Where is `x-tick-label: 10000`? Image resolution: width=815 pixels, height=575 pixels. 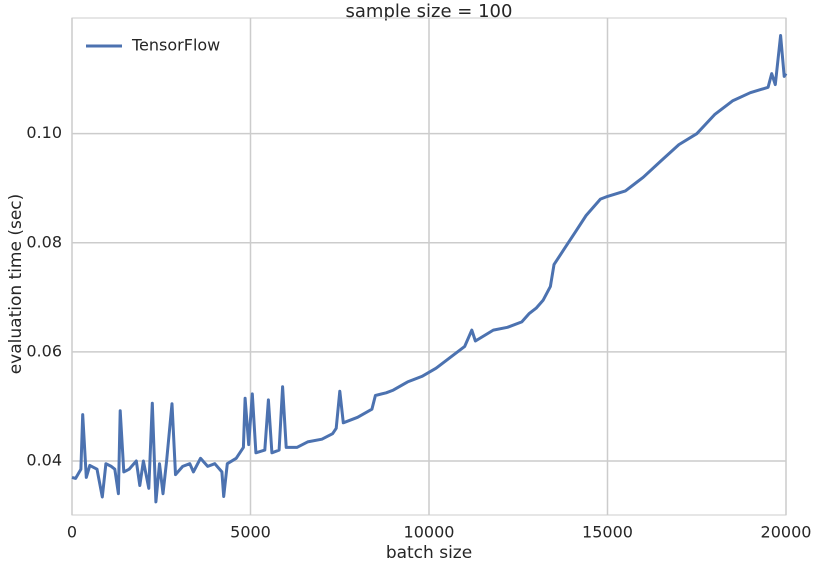
x-tick-label: 10000 is located at coordinates (429, 532).